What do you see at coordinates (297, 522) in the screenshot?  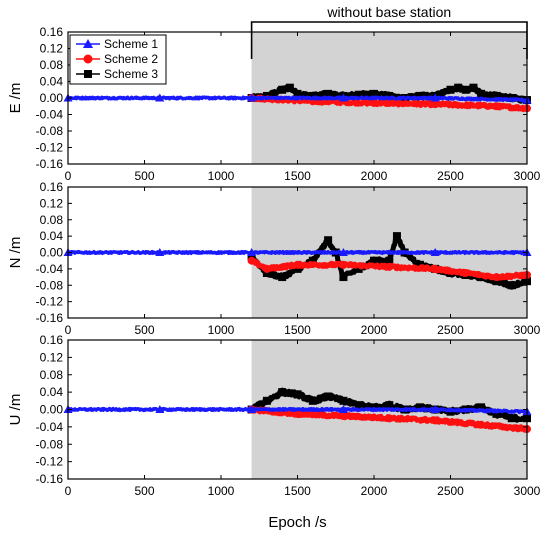 I see `x-axis-title: Epoch /s` at bounding box center [297, 522].